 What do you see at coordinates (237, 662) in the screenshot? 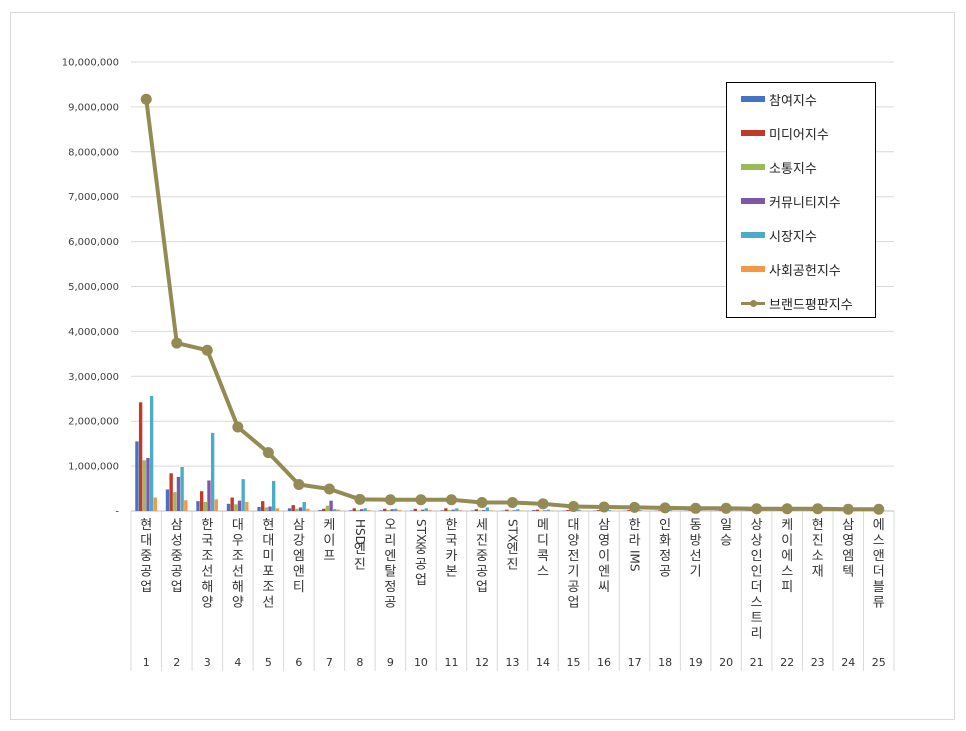
I see `x-rank-label: 4` at bounding box center [237, 662].